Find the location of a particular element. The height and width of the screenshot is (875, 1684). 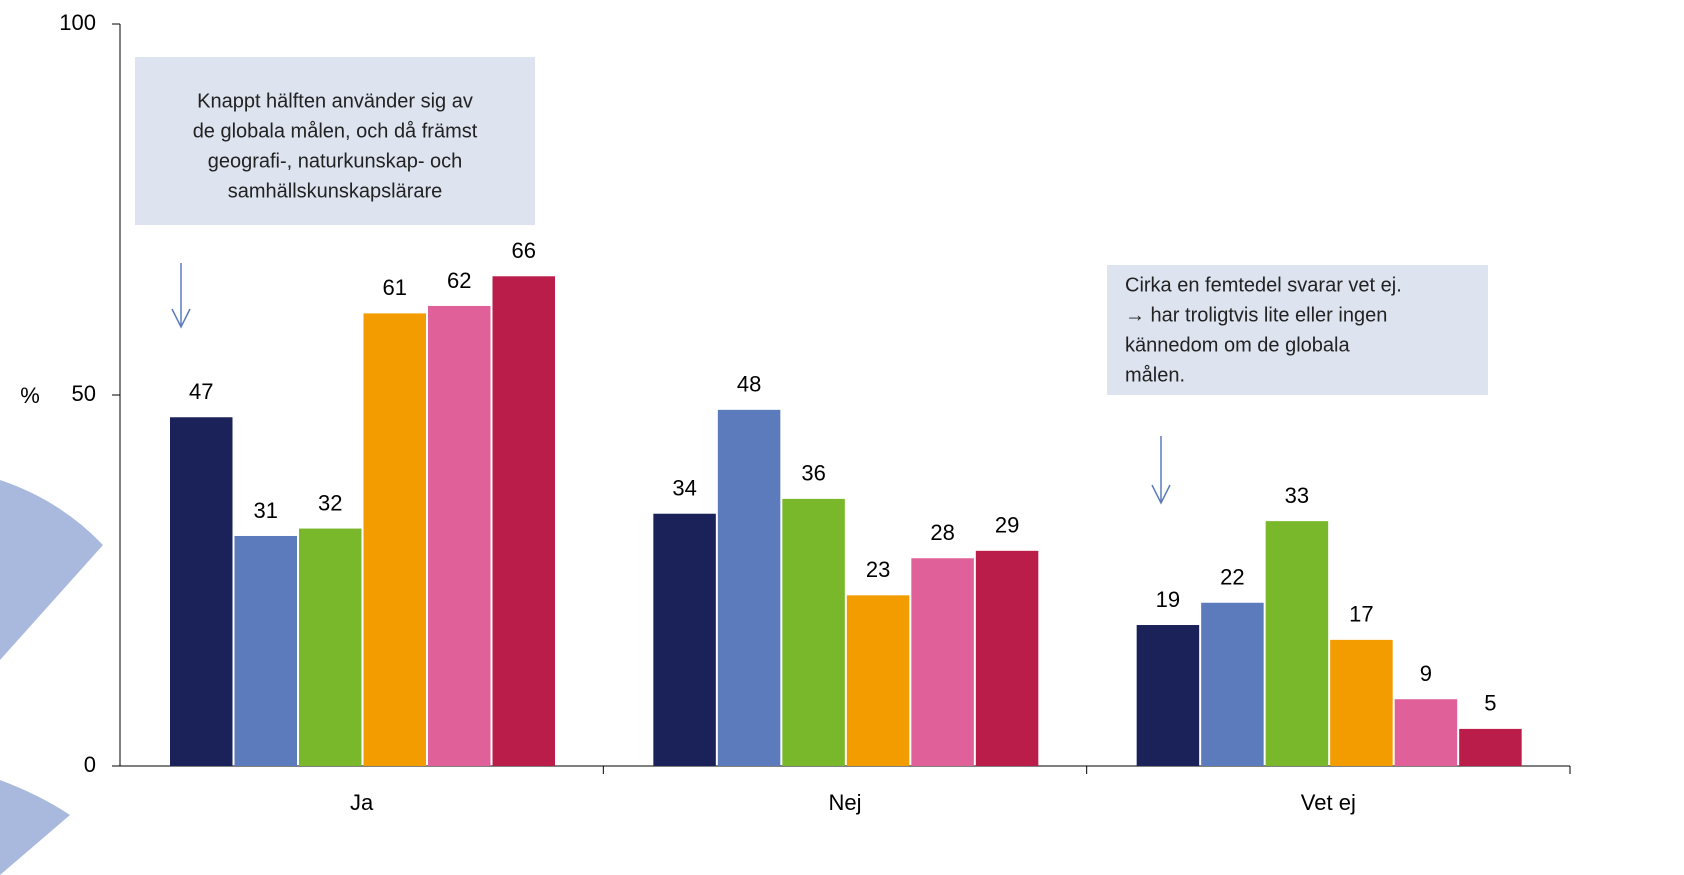

data-label: 17 is located at coordinates (1361, 614).